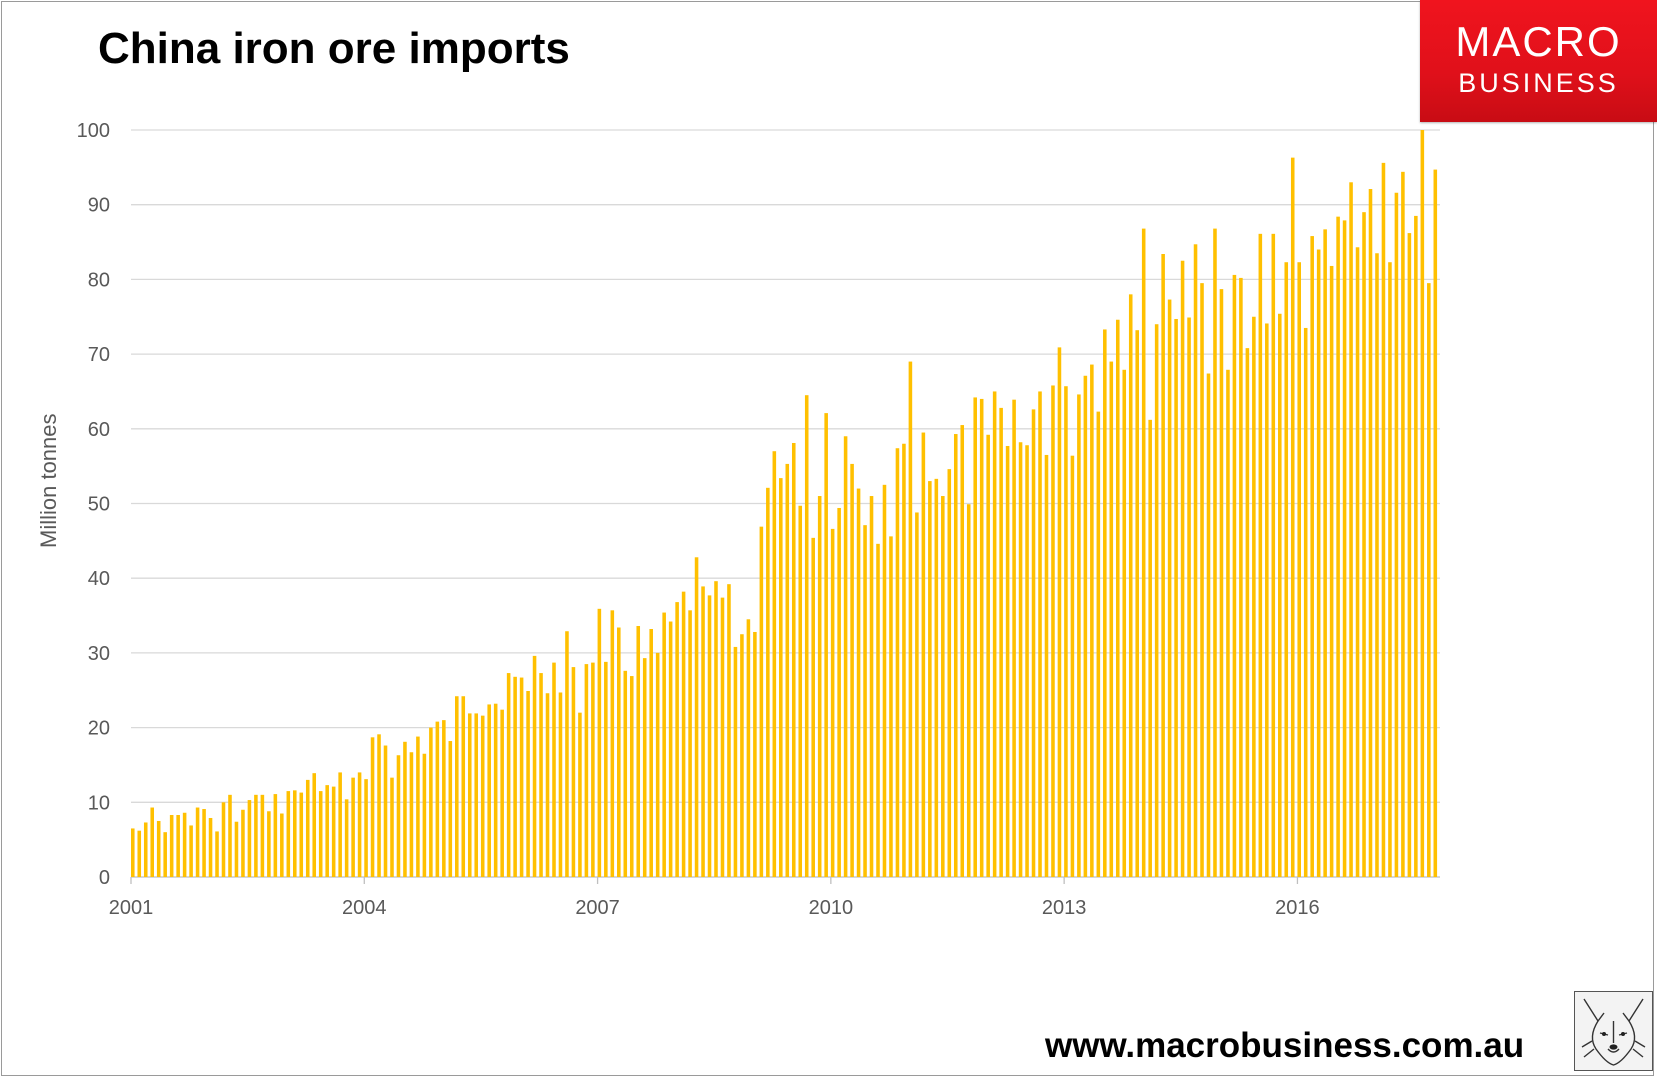 The width and height of the screenshot is (1657, 1079). Describe the element at coordinates (131, 908) in the screenshot. I see `x-tick-label: 2001` at that location.